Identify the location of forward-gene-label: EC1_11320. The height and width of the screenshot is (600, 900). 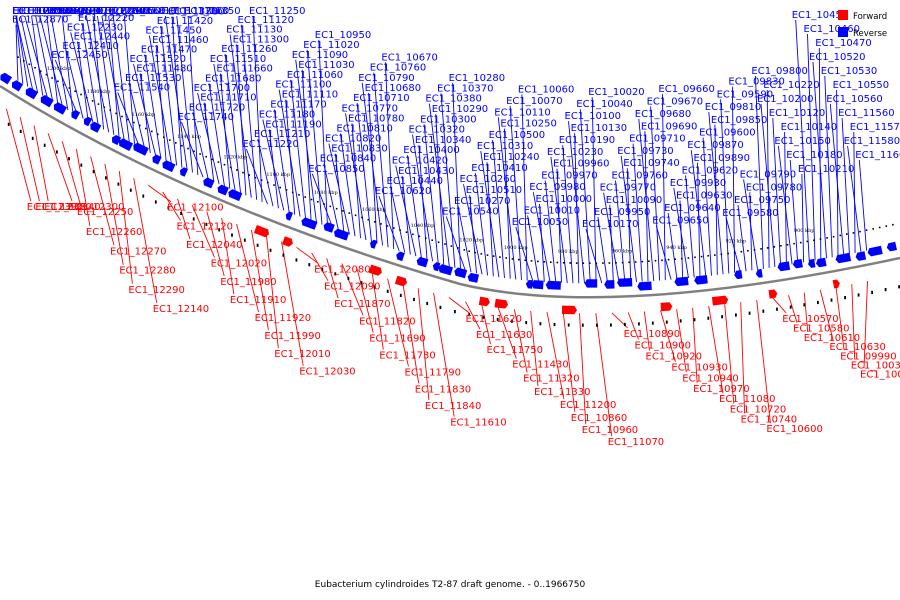
(551, 379).